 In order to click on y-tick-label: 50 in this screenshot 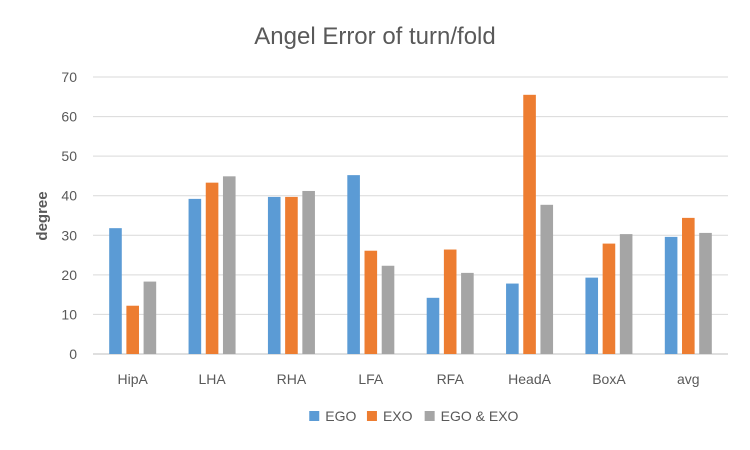, I will do `click(69, 156)`.